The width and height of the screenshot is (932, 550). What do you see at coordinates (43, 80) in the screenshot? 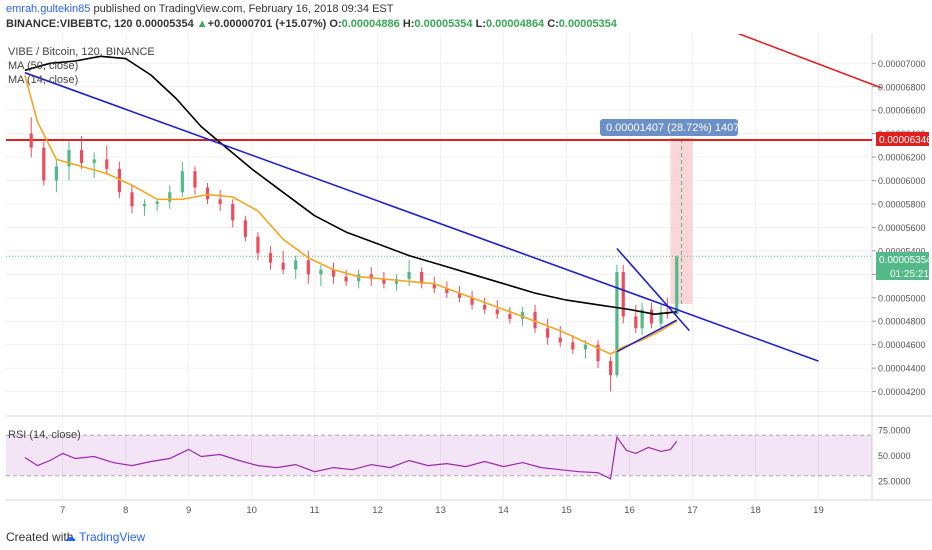
I see `legend-ma14: MA (14, close)` at bounding box center [43, 80].